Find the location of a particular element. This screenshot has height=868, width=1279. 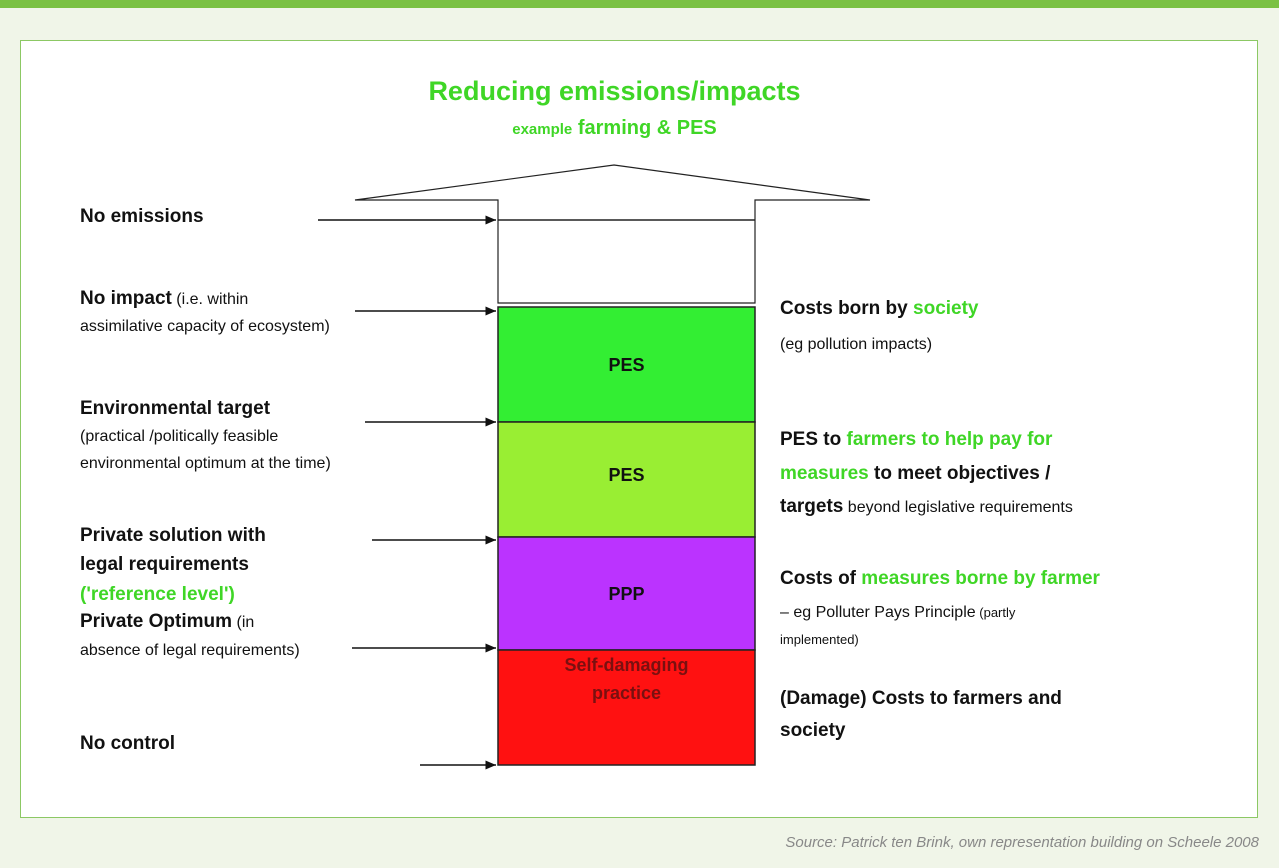

left-label: Environmental target is located at coordinates (175, 408).